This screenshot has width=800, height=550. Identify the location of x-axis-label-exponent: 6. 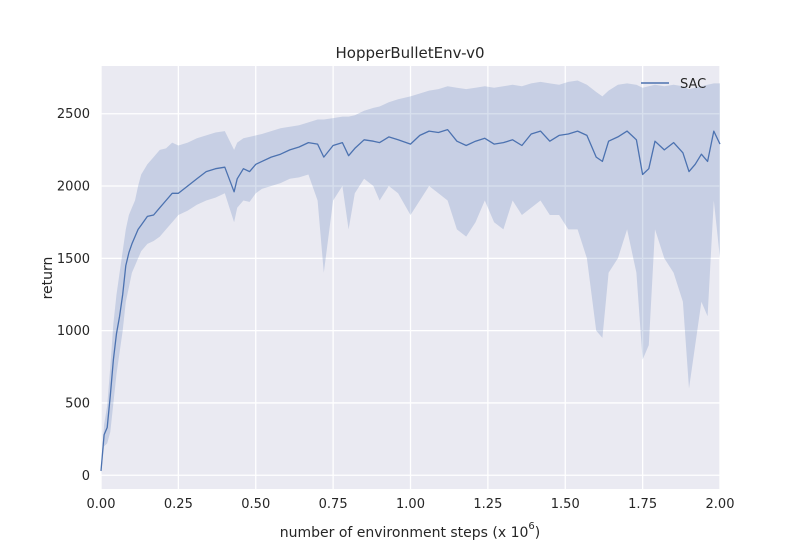
(531, 526).